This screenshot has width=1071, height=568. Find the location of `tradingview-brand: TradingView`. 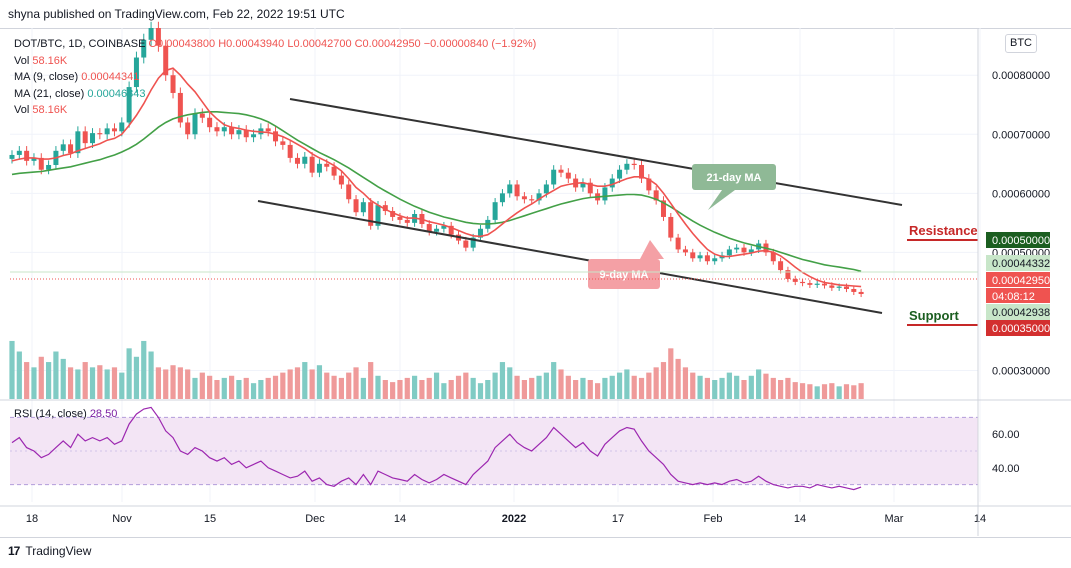

tradingview-brand: TradingView is located at coordinates (58, 551).